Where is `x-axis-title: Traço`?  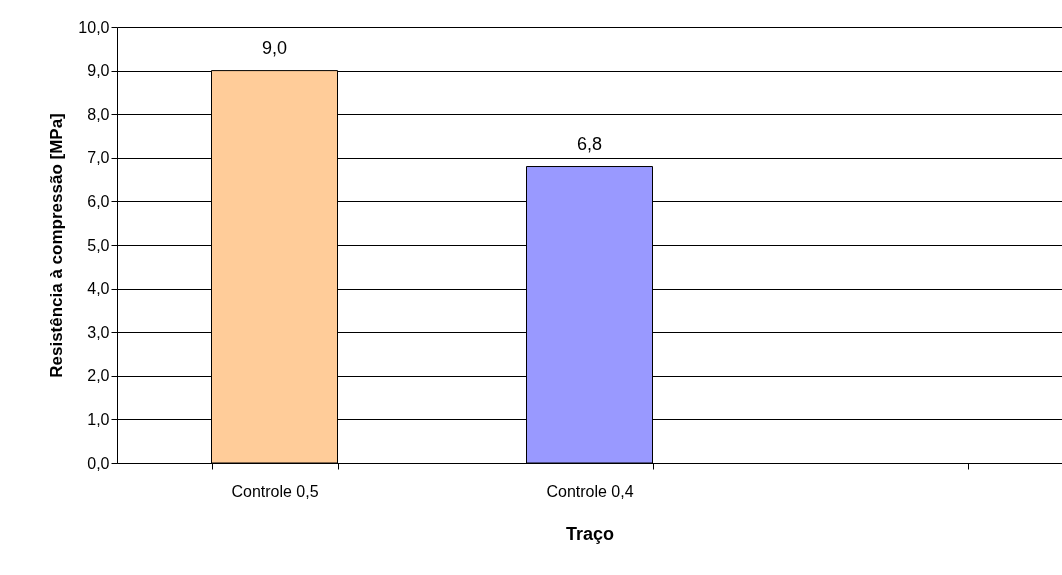
x-axis-title: Traço is located at coordinates (590, 533).